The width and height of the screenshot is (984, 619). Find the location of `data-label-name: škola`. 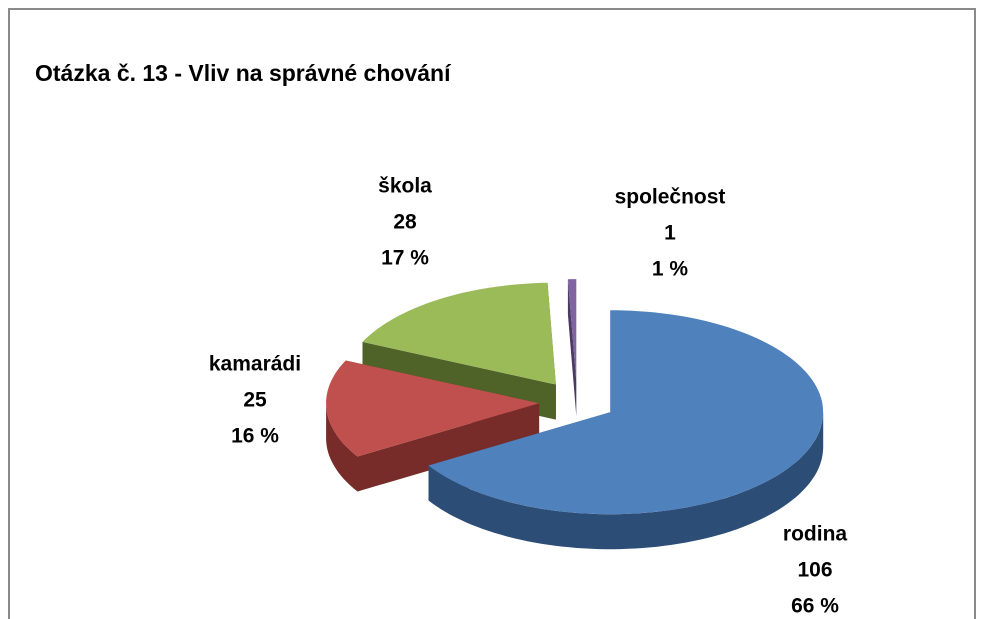

data-label-name: škola is located at coordinates (405, 186).